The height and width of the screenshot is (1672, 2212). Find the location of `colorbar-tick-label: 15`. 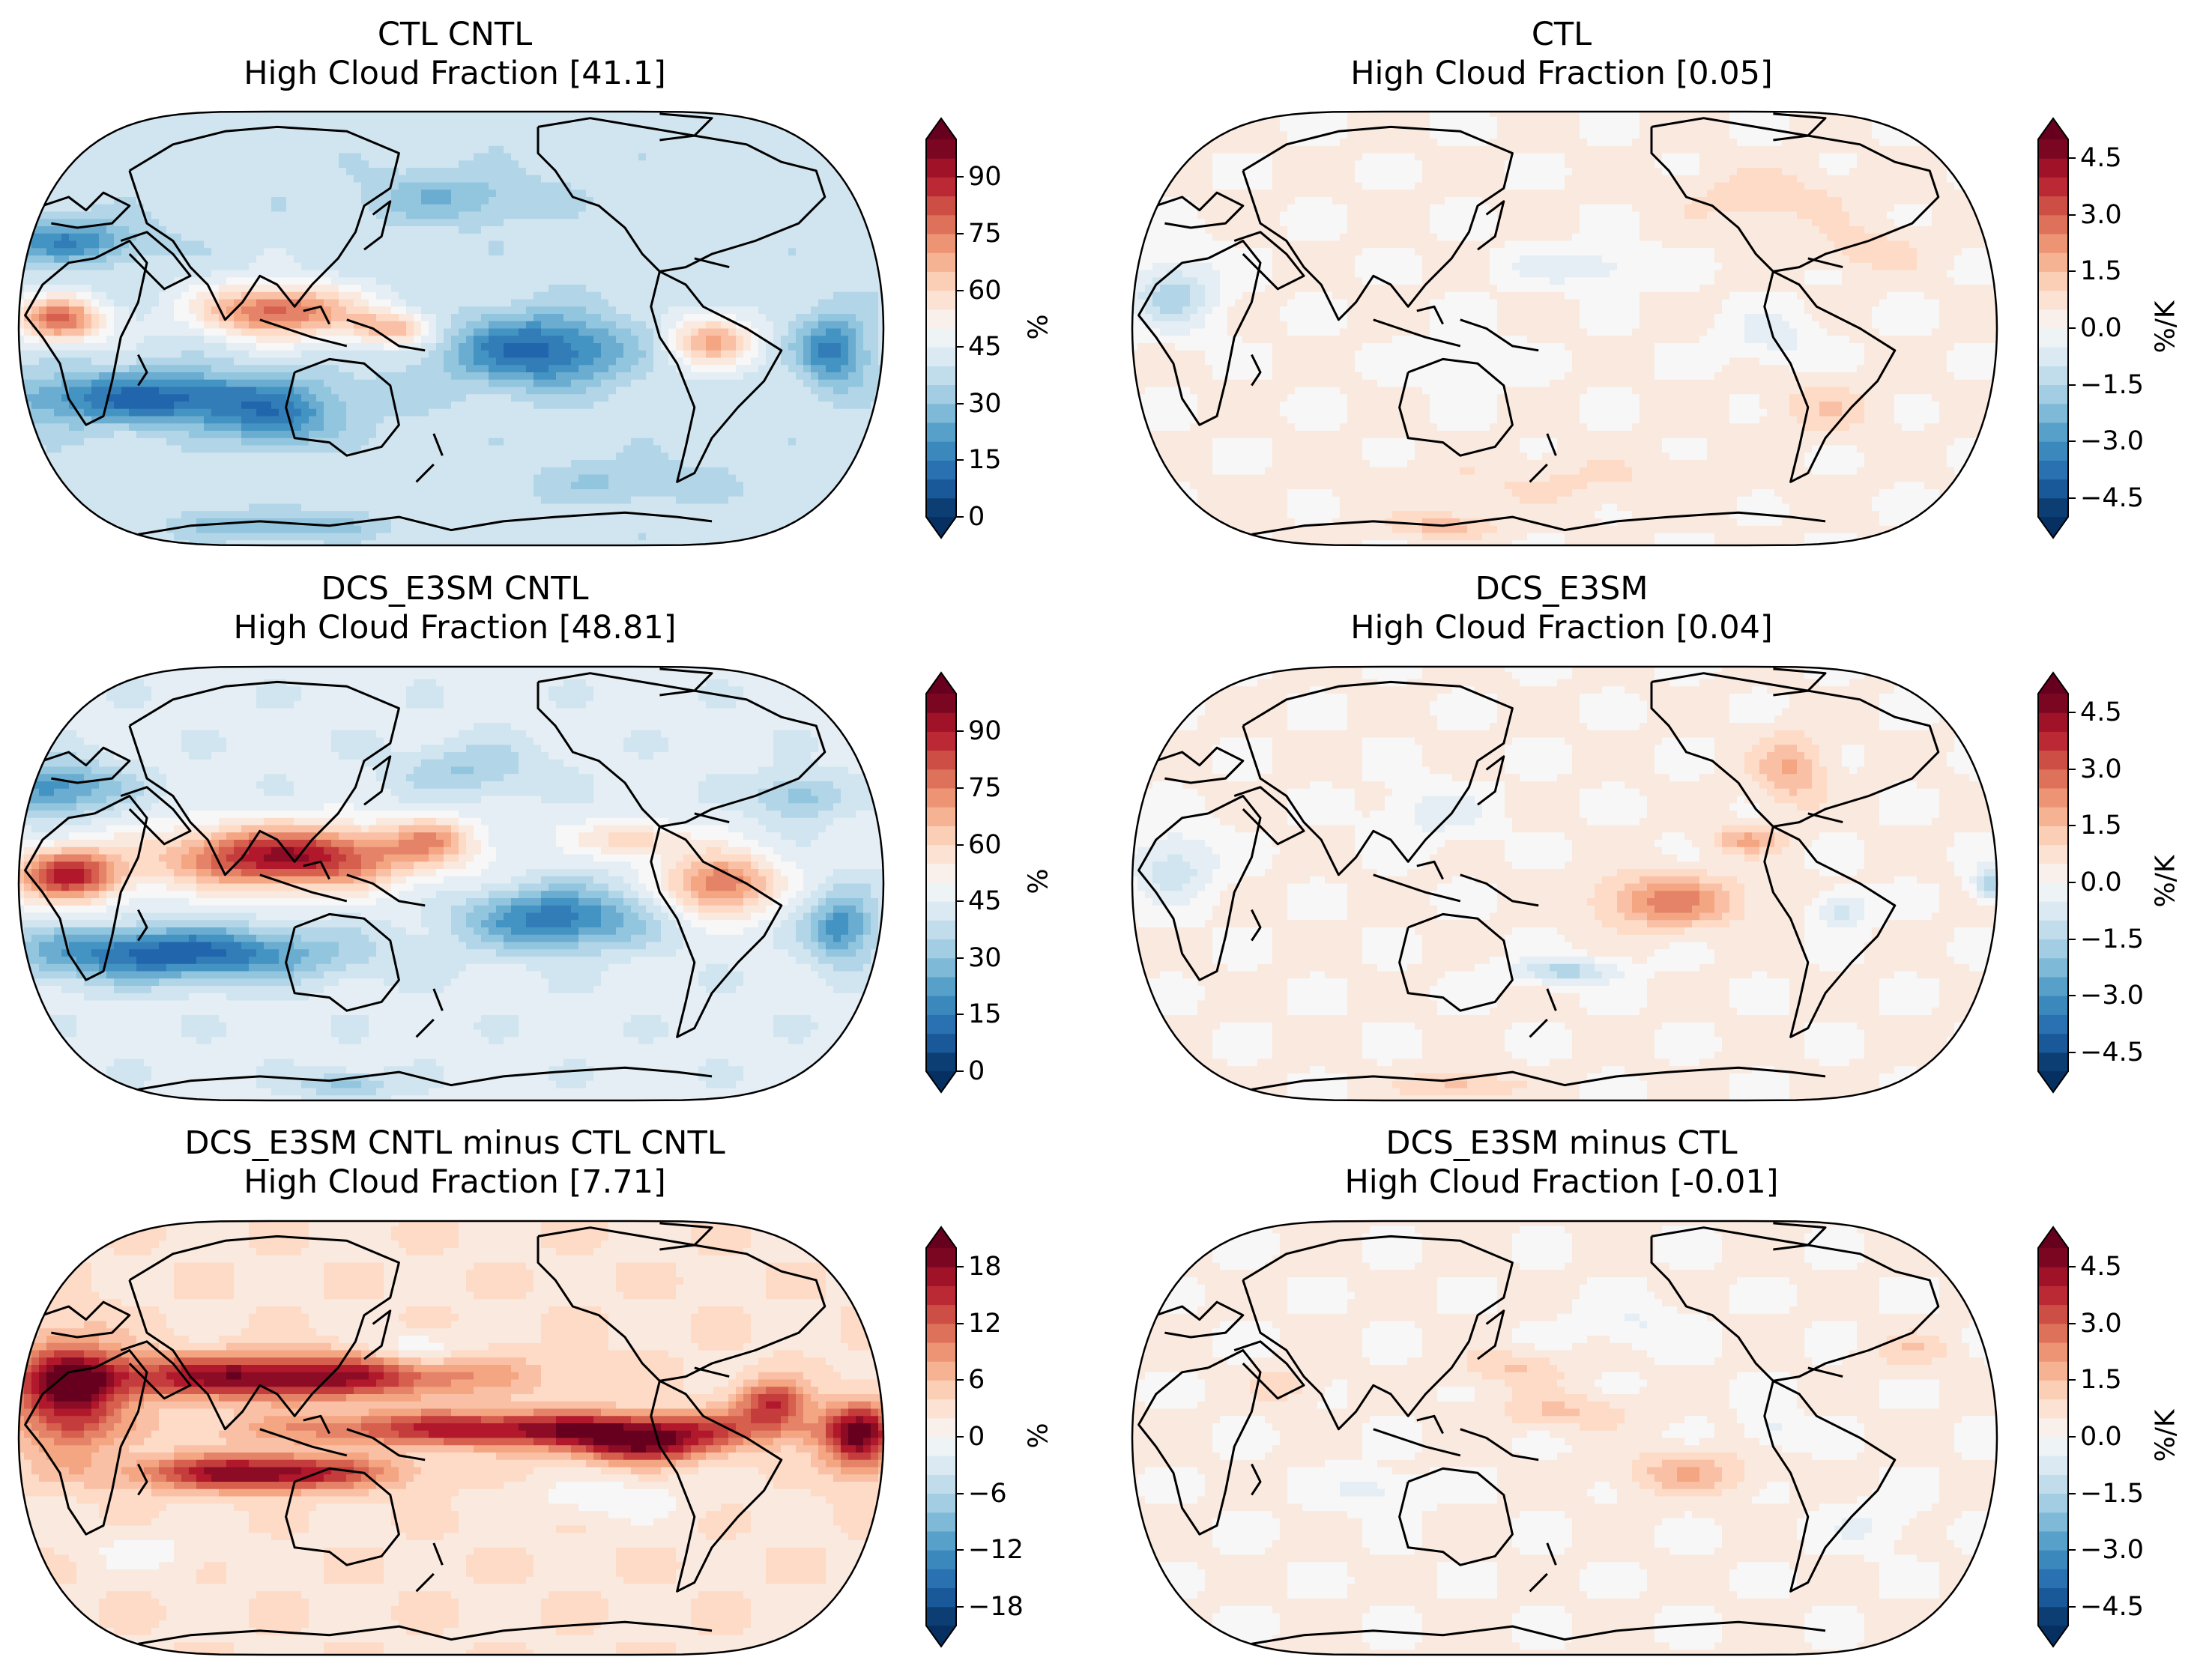

colorbar-tick-label: 15 is located at coordinates (985, 460).